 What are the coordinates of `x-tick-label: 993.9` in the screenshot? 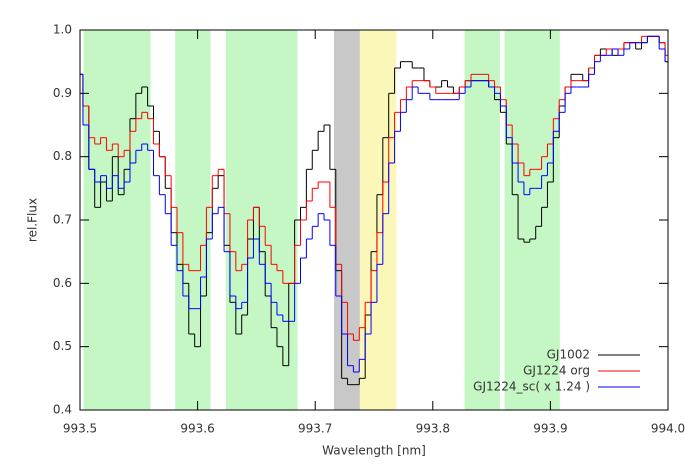 It's located at (550, 429).